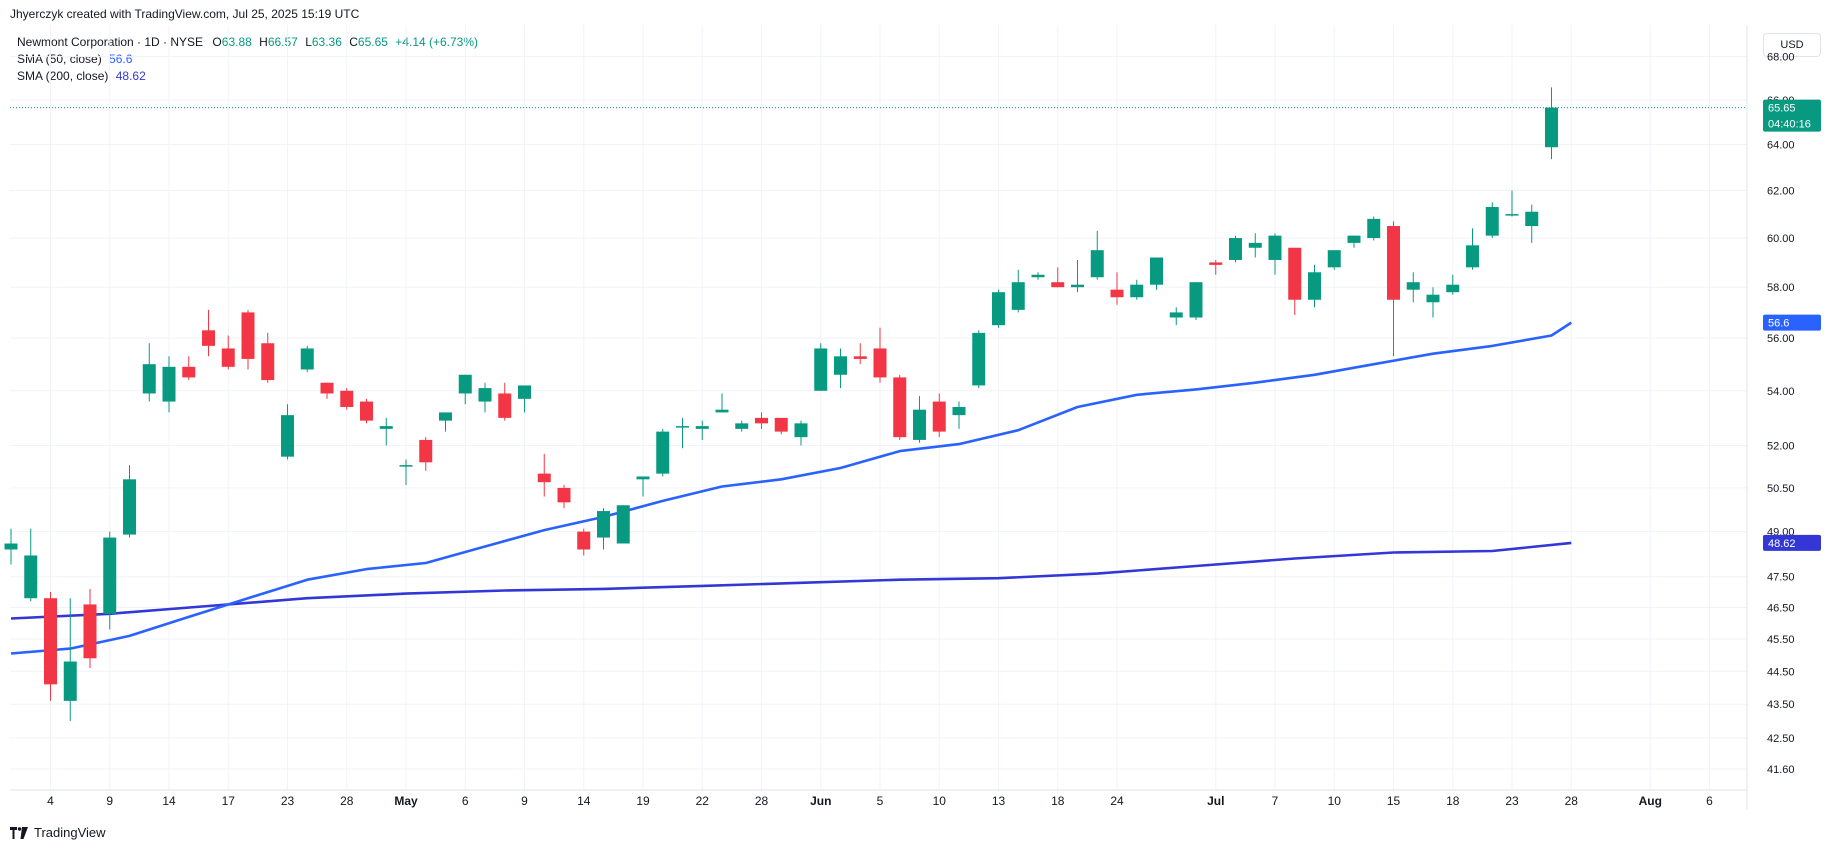  I want to click on sma50-row: SMA (50, close) 56.6, so click(247, 59).